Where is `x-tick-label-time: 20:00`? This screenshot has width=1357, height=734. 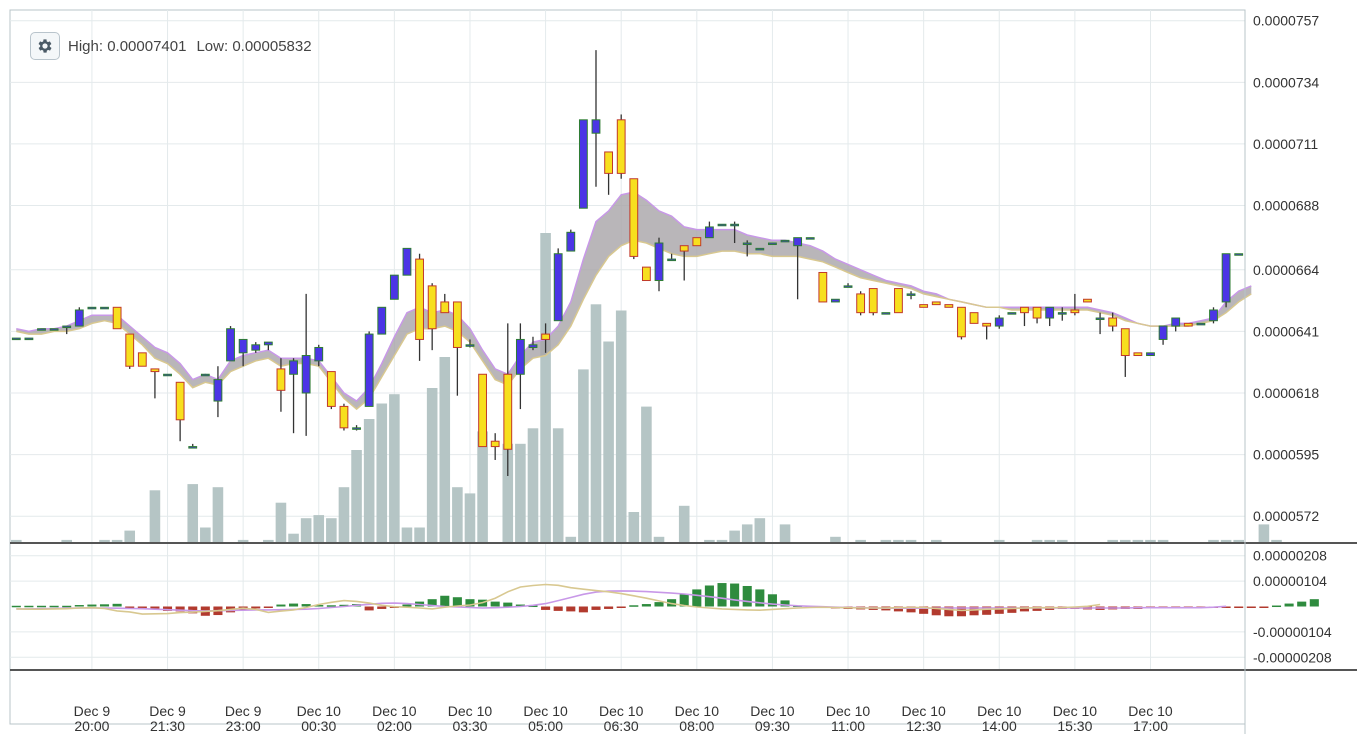 x-tick-label-time: 20:00 is located at coordinates (91, 726).